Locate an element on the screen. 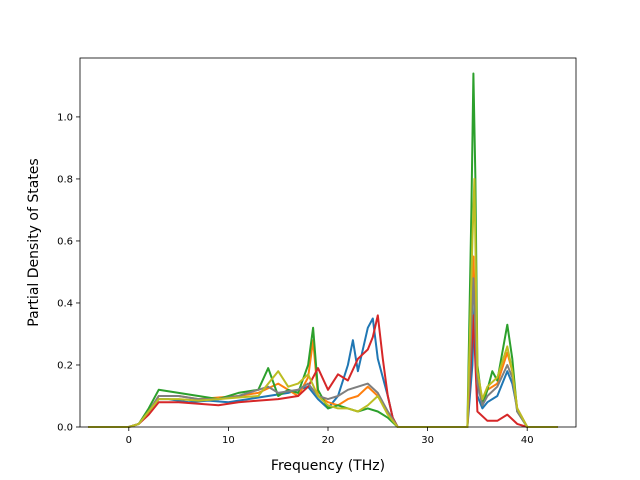  y-tick-label: 0.8 is located at coordinates (65, 179).